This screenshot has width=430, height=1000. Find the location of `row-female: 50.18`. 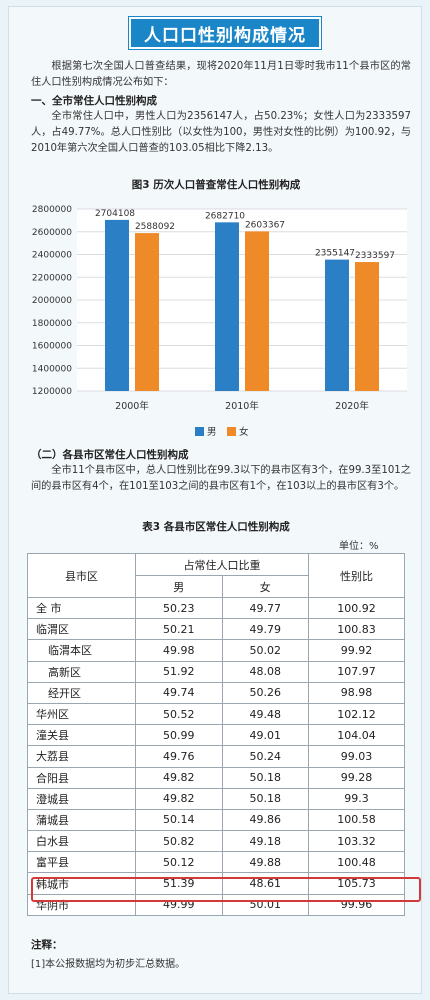

row-female: 50.18 is located at coordinates (265, 798).